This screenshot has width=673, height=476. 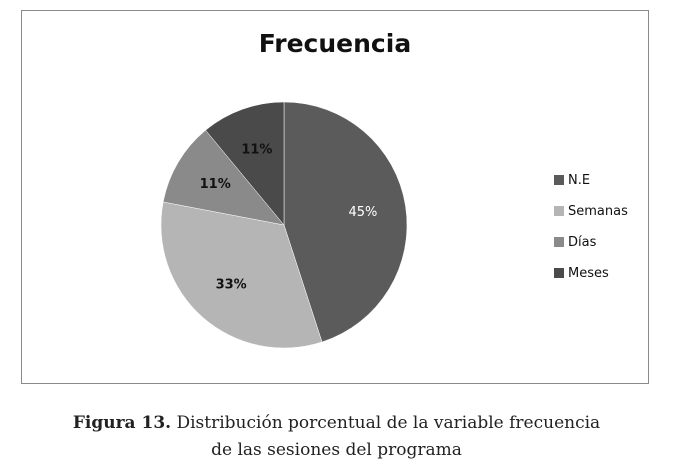 What do you see at coordinates (345, 222) in the screenshot?
I see `pie-slice-n-e` at bounding box center [345, 222].